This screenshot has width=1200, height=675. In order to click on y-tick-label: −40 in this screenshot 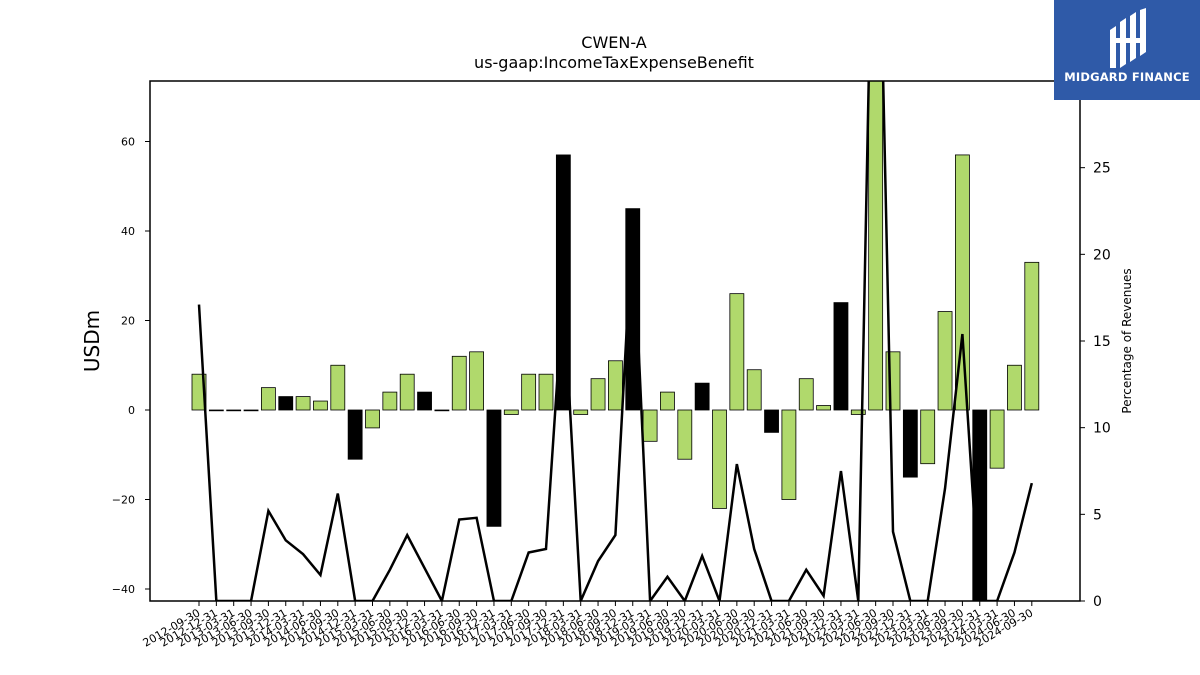, I will do `click(123, 589)`.